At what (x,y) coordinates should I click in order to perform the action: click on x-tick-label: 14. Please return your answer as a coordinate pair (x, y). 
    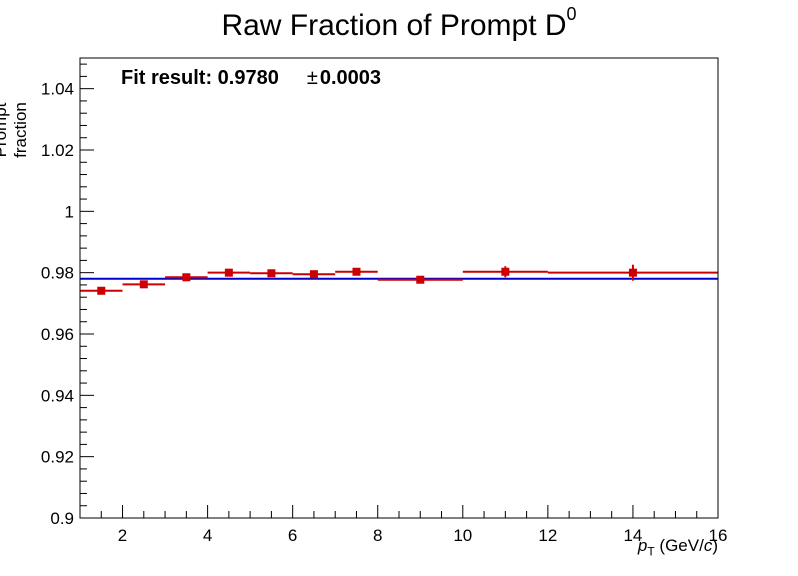
    Looking at the image, I should click on (632, 535).